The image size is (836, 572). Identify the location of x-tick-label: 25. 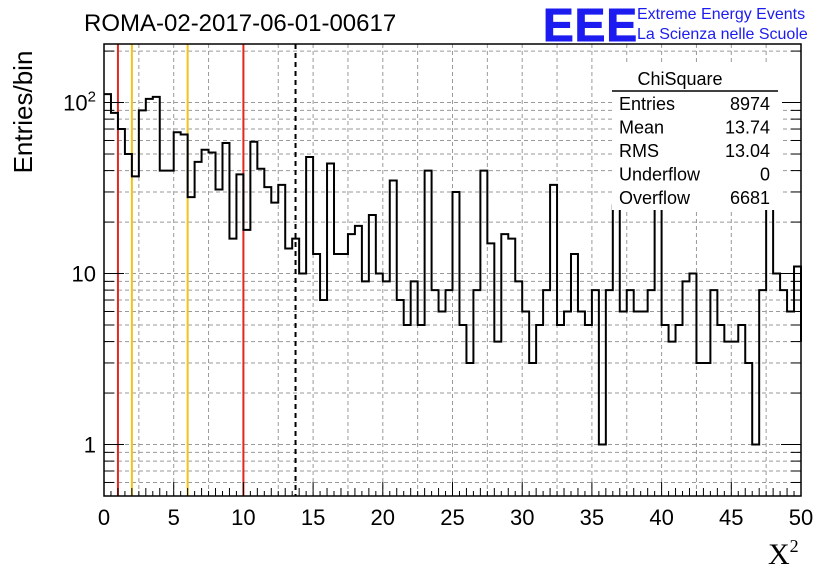
(452, 517).